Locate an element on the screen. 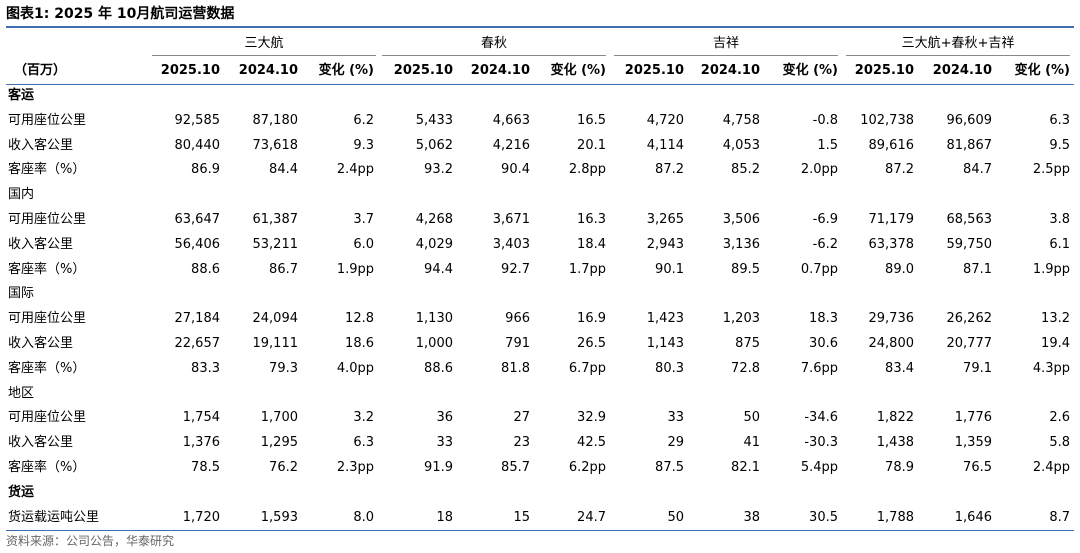 Image resolution: width=1080 pixels, height=553 pixels. cell: 72.8 is located at coordinates (745, 368).